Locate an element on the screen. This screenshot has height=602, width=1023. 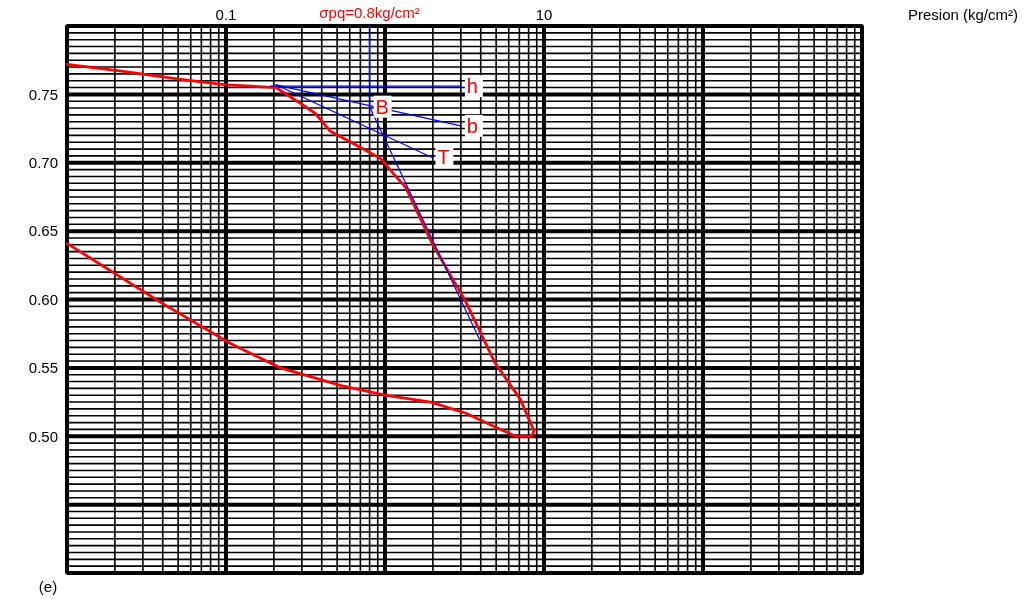
y-tick-label: 0.60 is located at coordinates (43, 299).